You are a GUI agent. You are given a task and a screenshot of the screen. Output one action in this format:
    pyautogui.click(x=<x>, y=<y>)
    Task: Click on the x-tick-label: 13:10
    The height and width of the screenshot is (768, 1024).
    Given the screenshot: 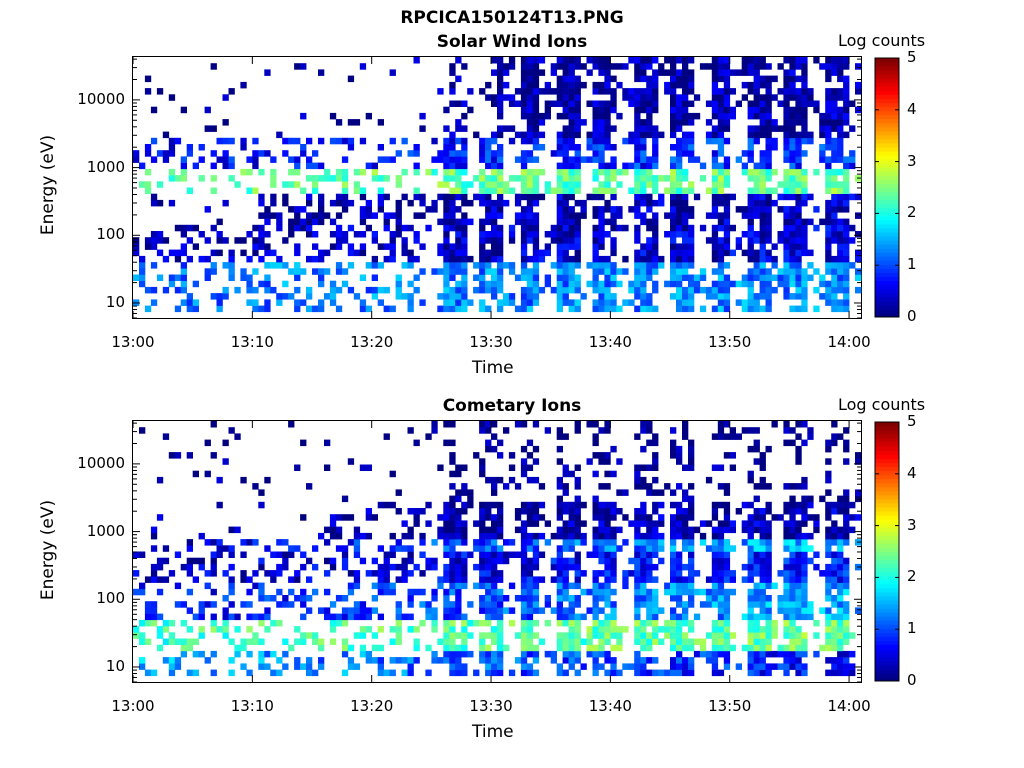 What is the action you would take?
    pyautogui.click(x=252, y=706)
    